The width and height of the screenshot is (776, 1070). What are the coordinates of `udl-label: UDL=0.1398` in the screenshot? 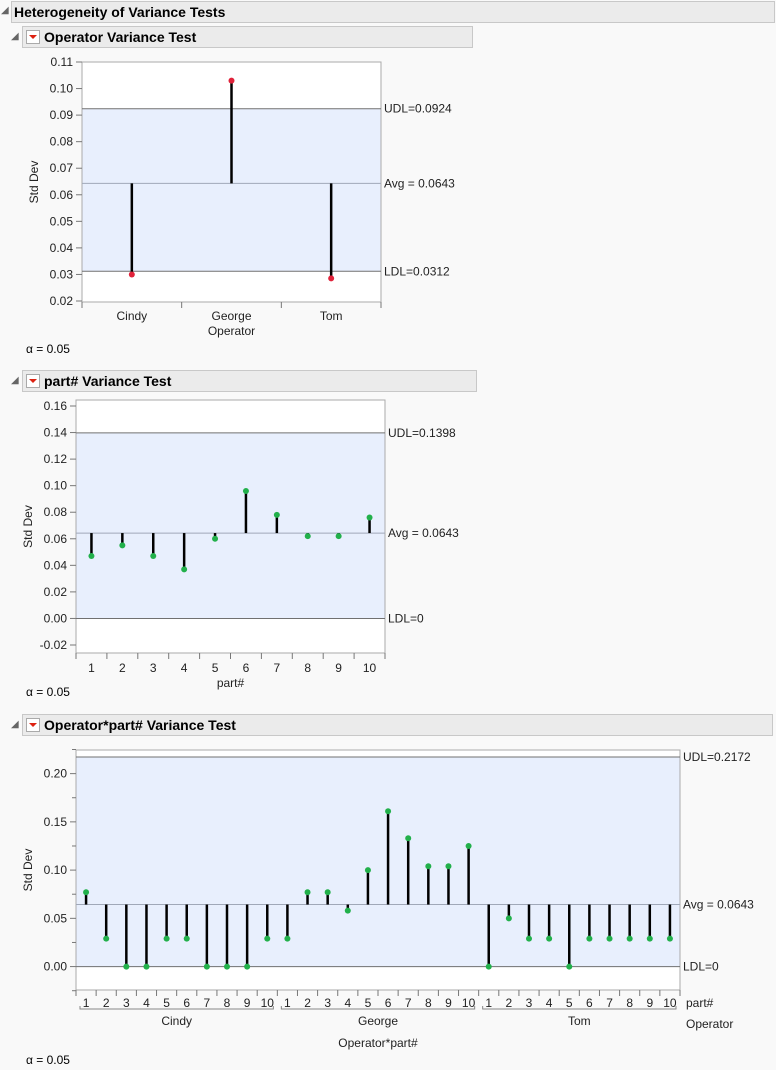 It's located at (422, 433).